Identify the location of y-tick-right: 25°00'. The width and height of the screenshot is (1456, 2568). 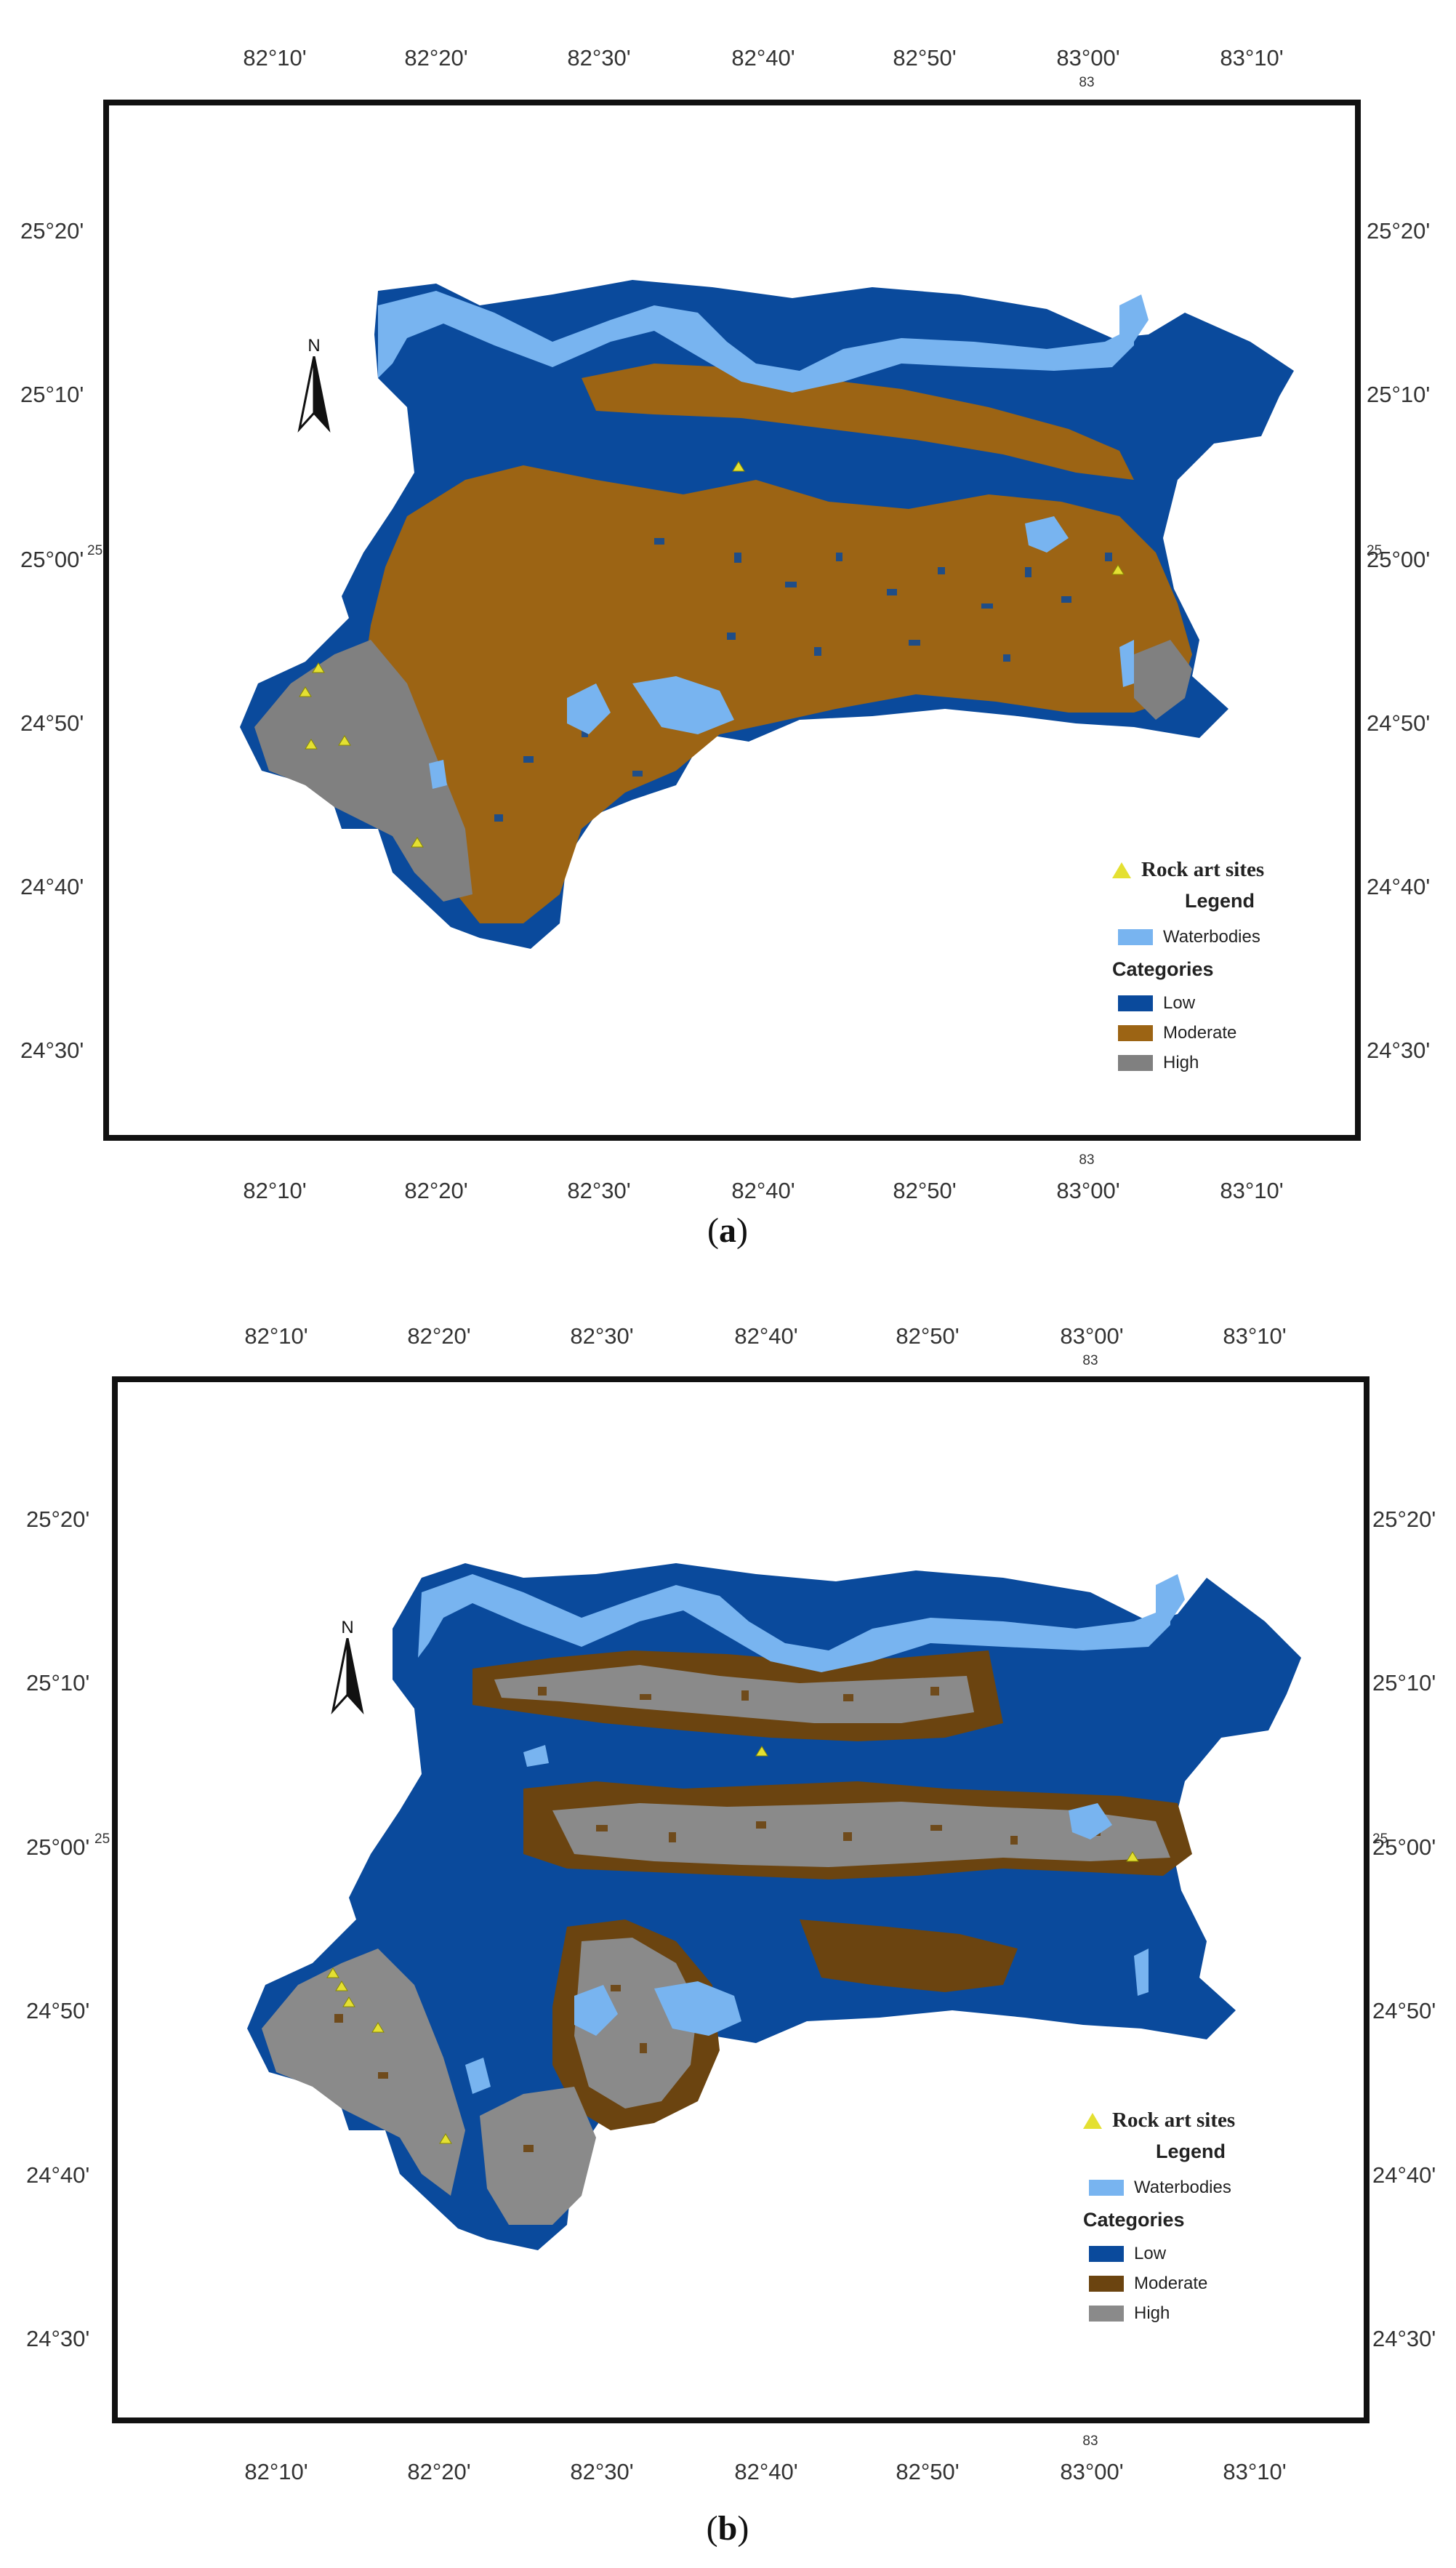
(1399, 559).